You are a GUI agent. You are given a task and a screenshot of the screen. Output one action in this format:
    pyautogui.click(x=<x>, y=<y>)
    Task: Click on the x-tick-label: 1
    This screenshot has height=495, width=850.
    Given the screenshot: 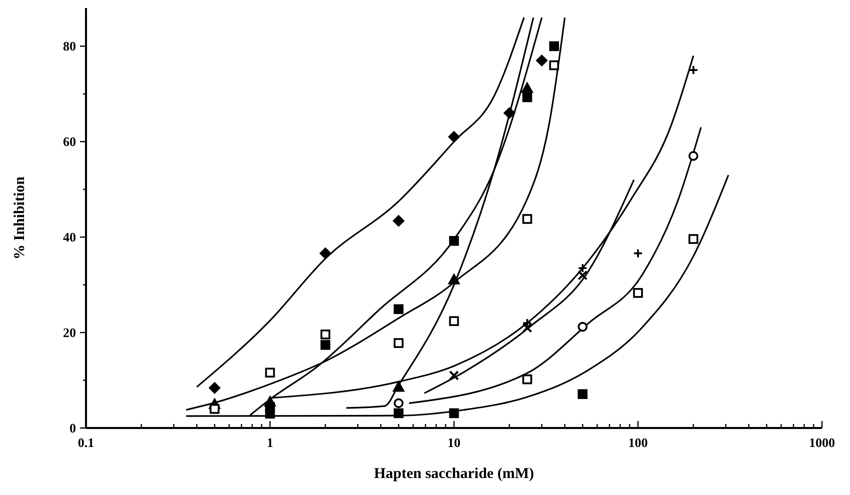 What is the action you would take?
    pyautogui.click(x=270, y=442)
    